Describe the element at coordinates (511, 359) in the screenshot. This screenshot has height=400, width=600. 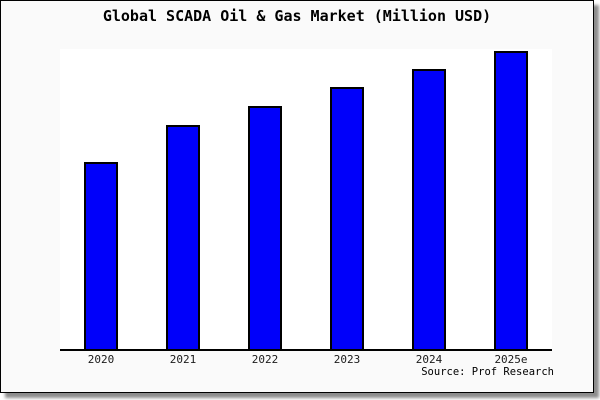
I see `x-tick-label-2025e: 2025e` at that location.